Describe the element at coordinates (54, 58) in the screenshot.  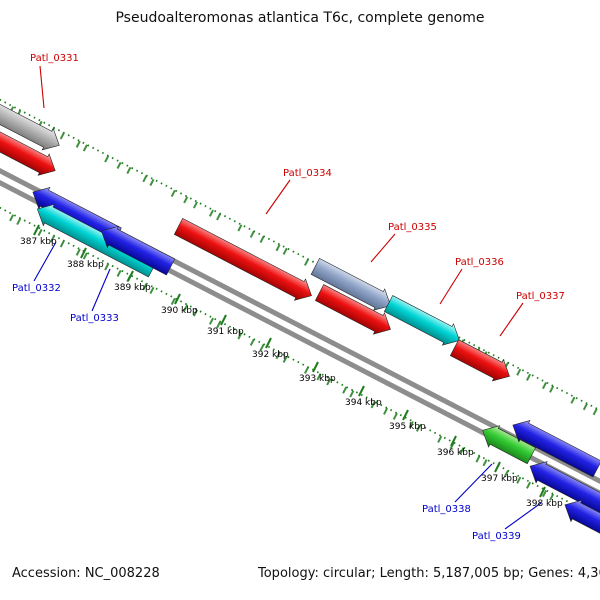
I see `gene-label: Patl_0331` at that location.